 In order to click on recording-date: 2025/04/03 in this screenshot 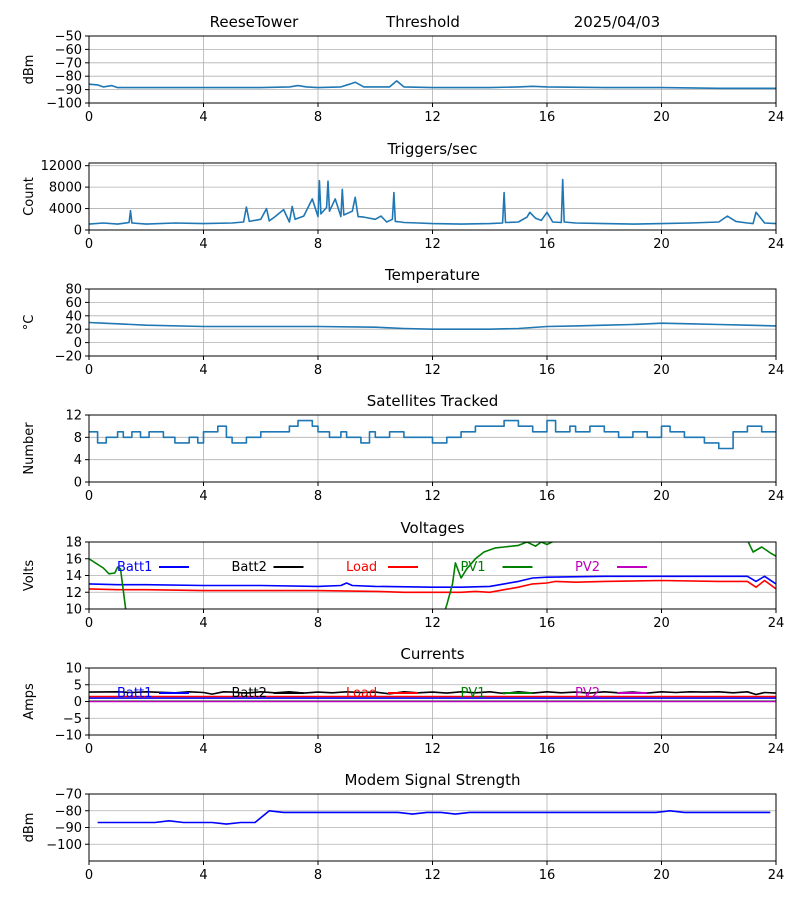, I will do `click(617, 22)`.